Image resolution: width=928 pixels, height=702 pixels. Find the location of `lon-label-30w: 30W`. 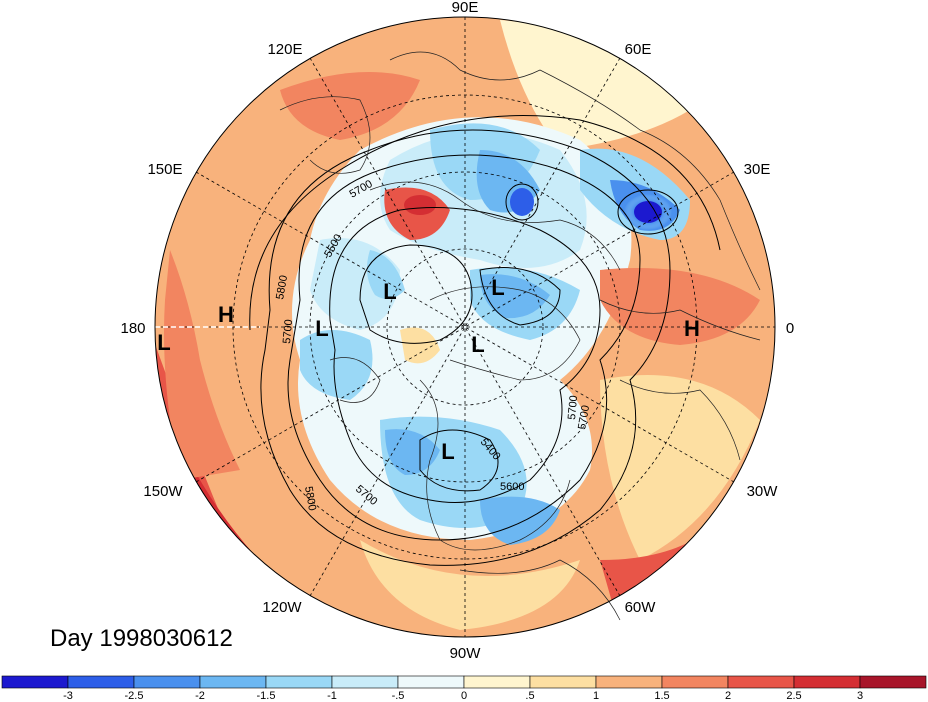

lon-label-30w: 30W is located at coordinates (763, 491).